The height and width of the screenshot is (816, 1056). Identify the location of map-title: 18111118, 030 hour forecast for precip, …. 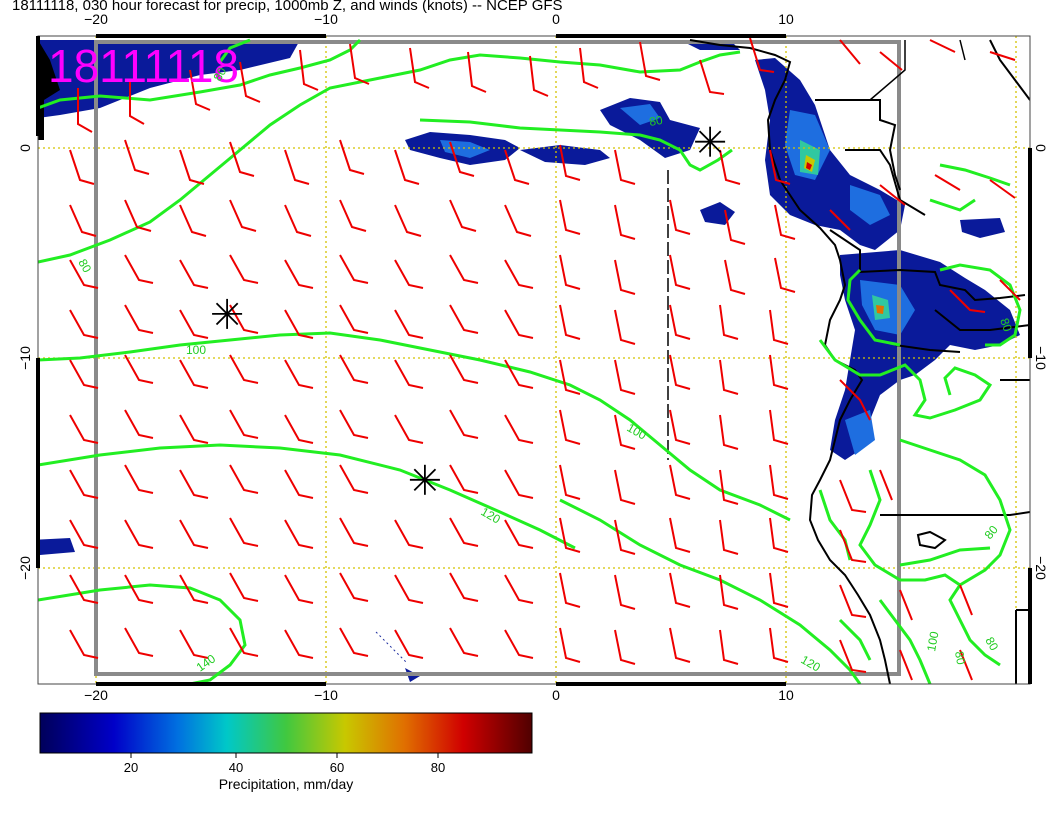
(287, 7).